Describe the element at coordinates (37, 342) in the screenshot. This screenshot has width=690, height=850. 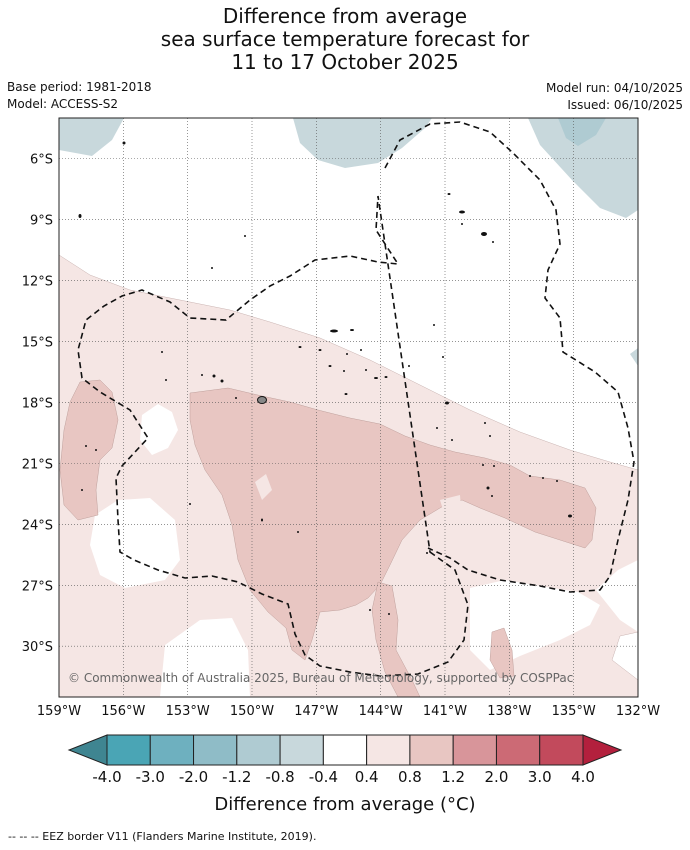
I see `lat-tick-label: 15°S` at that location.